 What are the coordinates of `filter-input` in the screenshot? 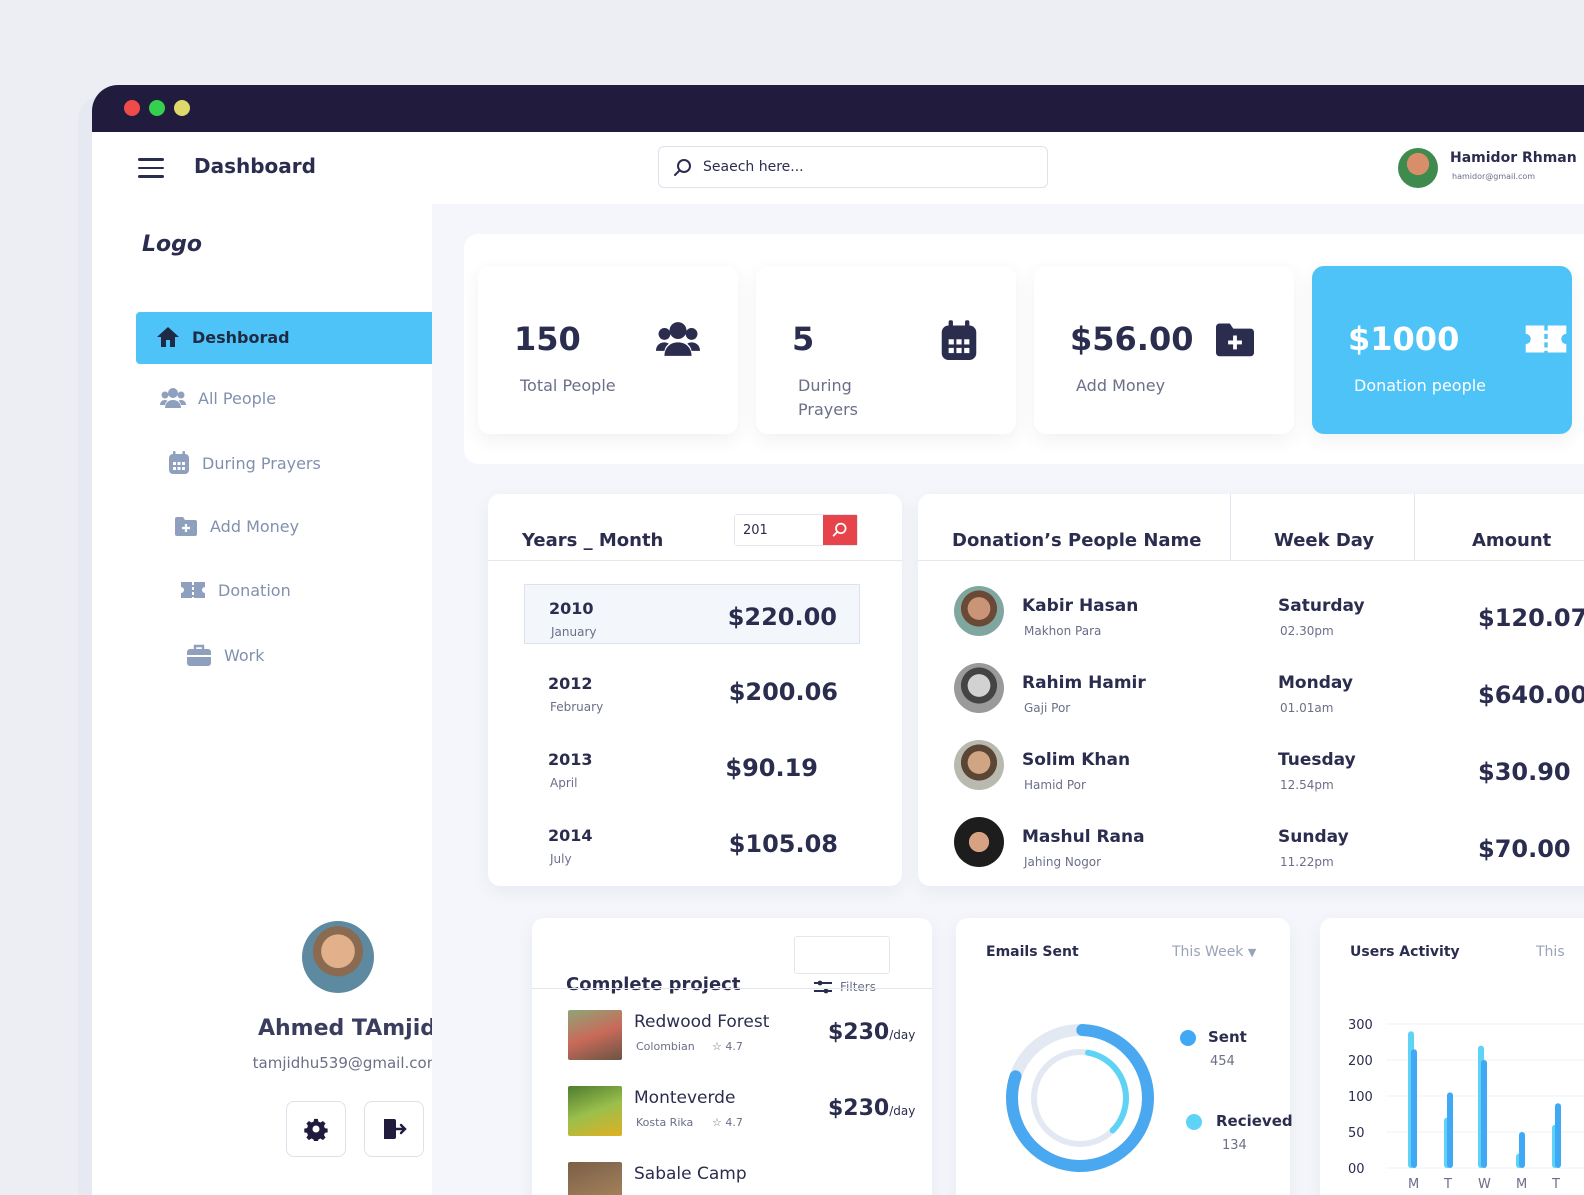 It's located at (842, 955).